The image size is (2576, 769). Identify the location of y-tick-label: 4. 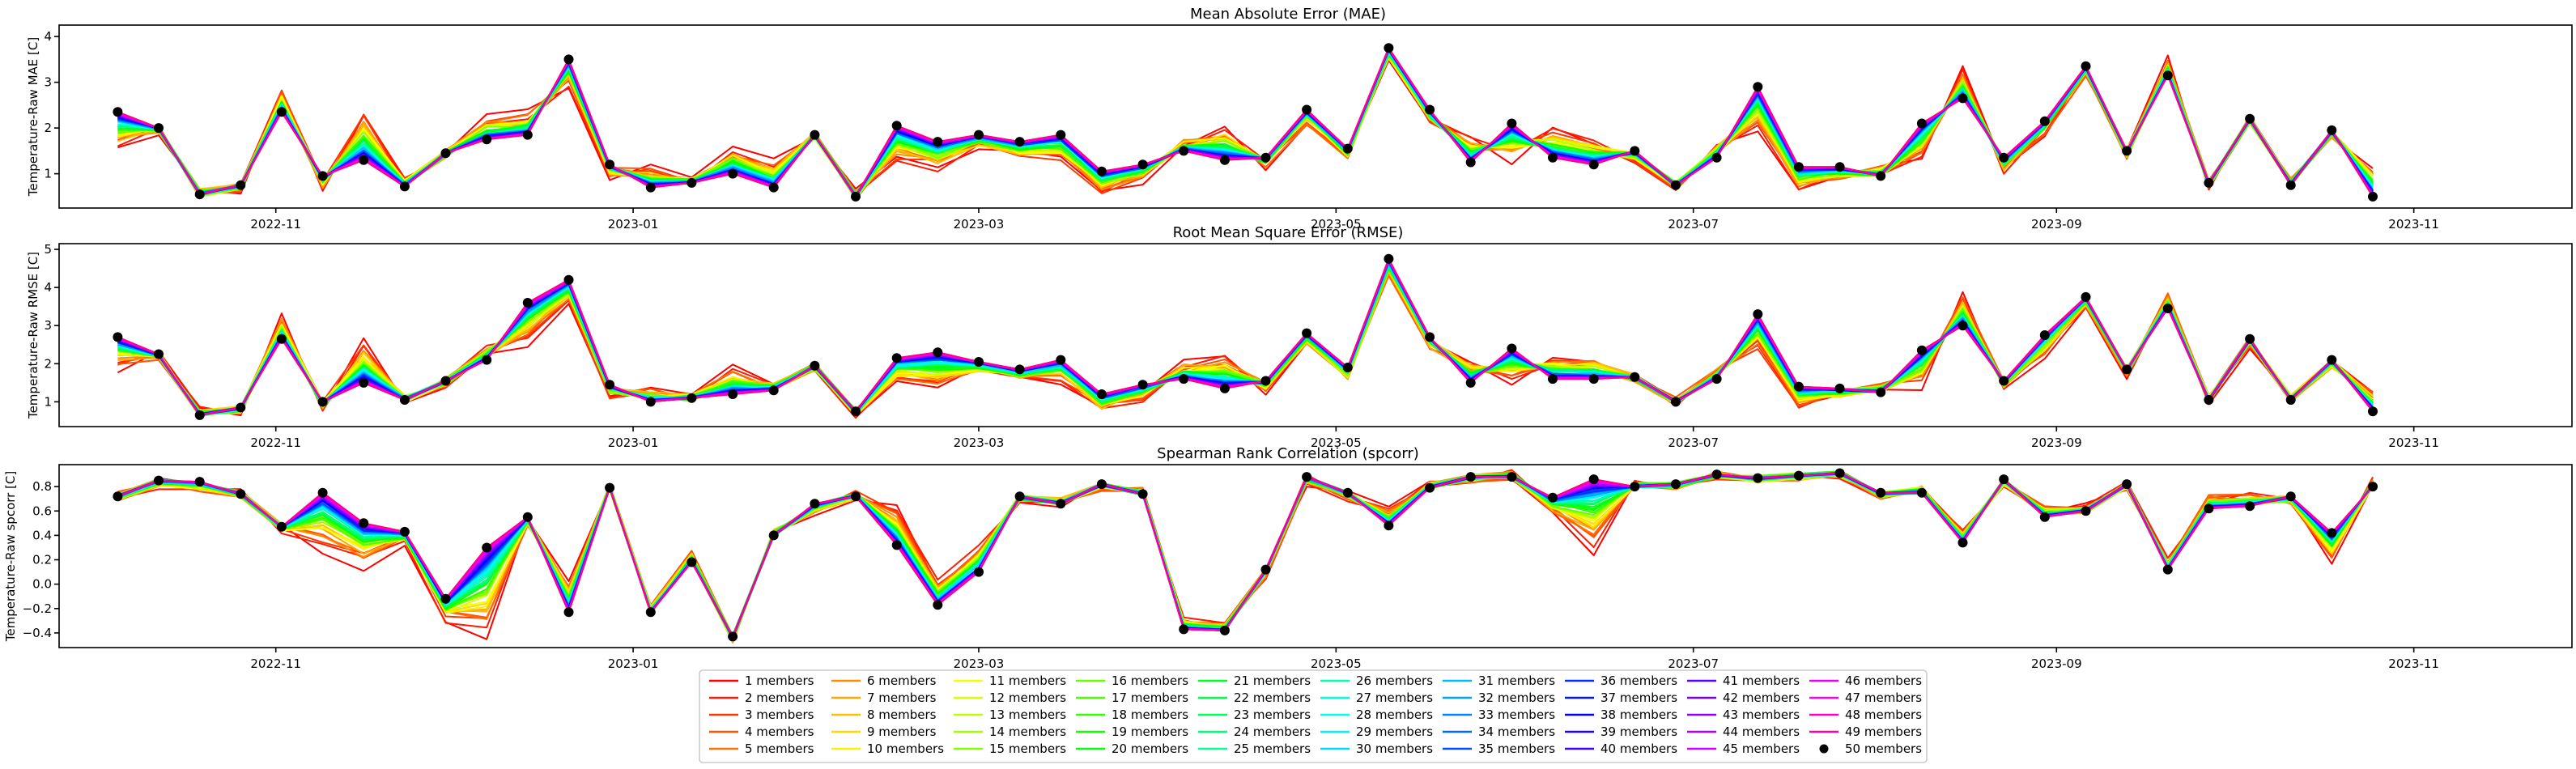
(48, 36).